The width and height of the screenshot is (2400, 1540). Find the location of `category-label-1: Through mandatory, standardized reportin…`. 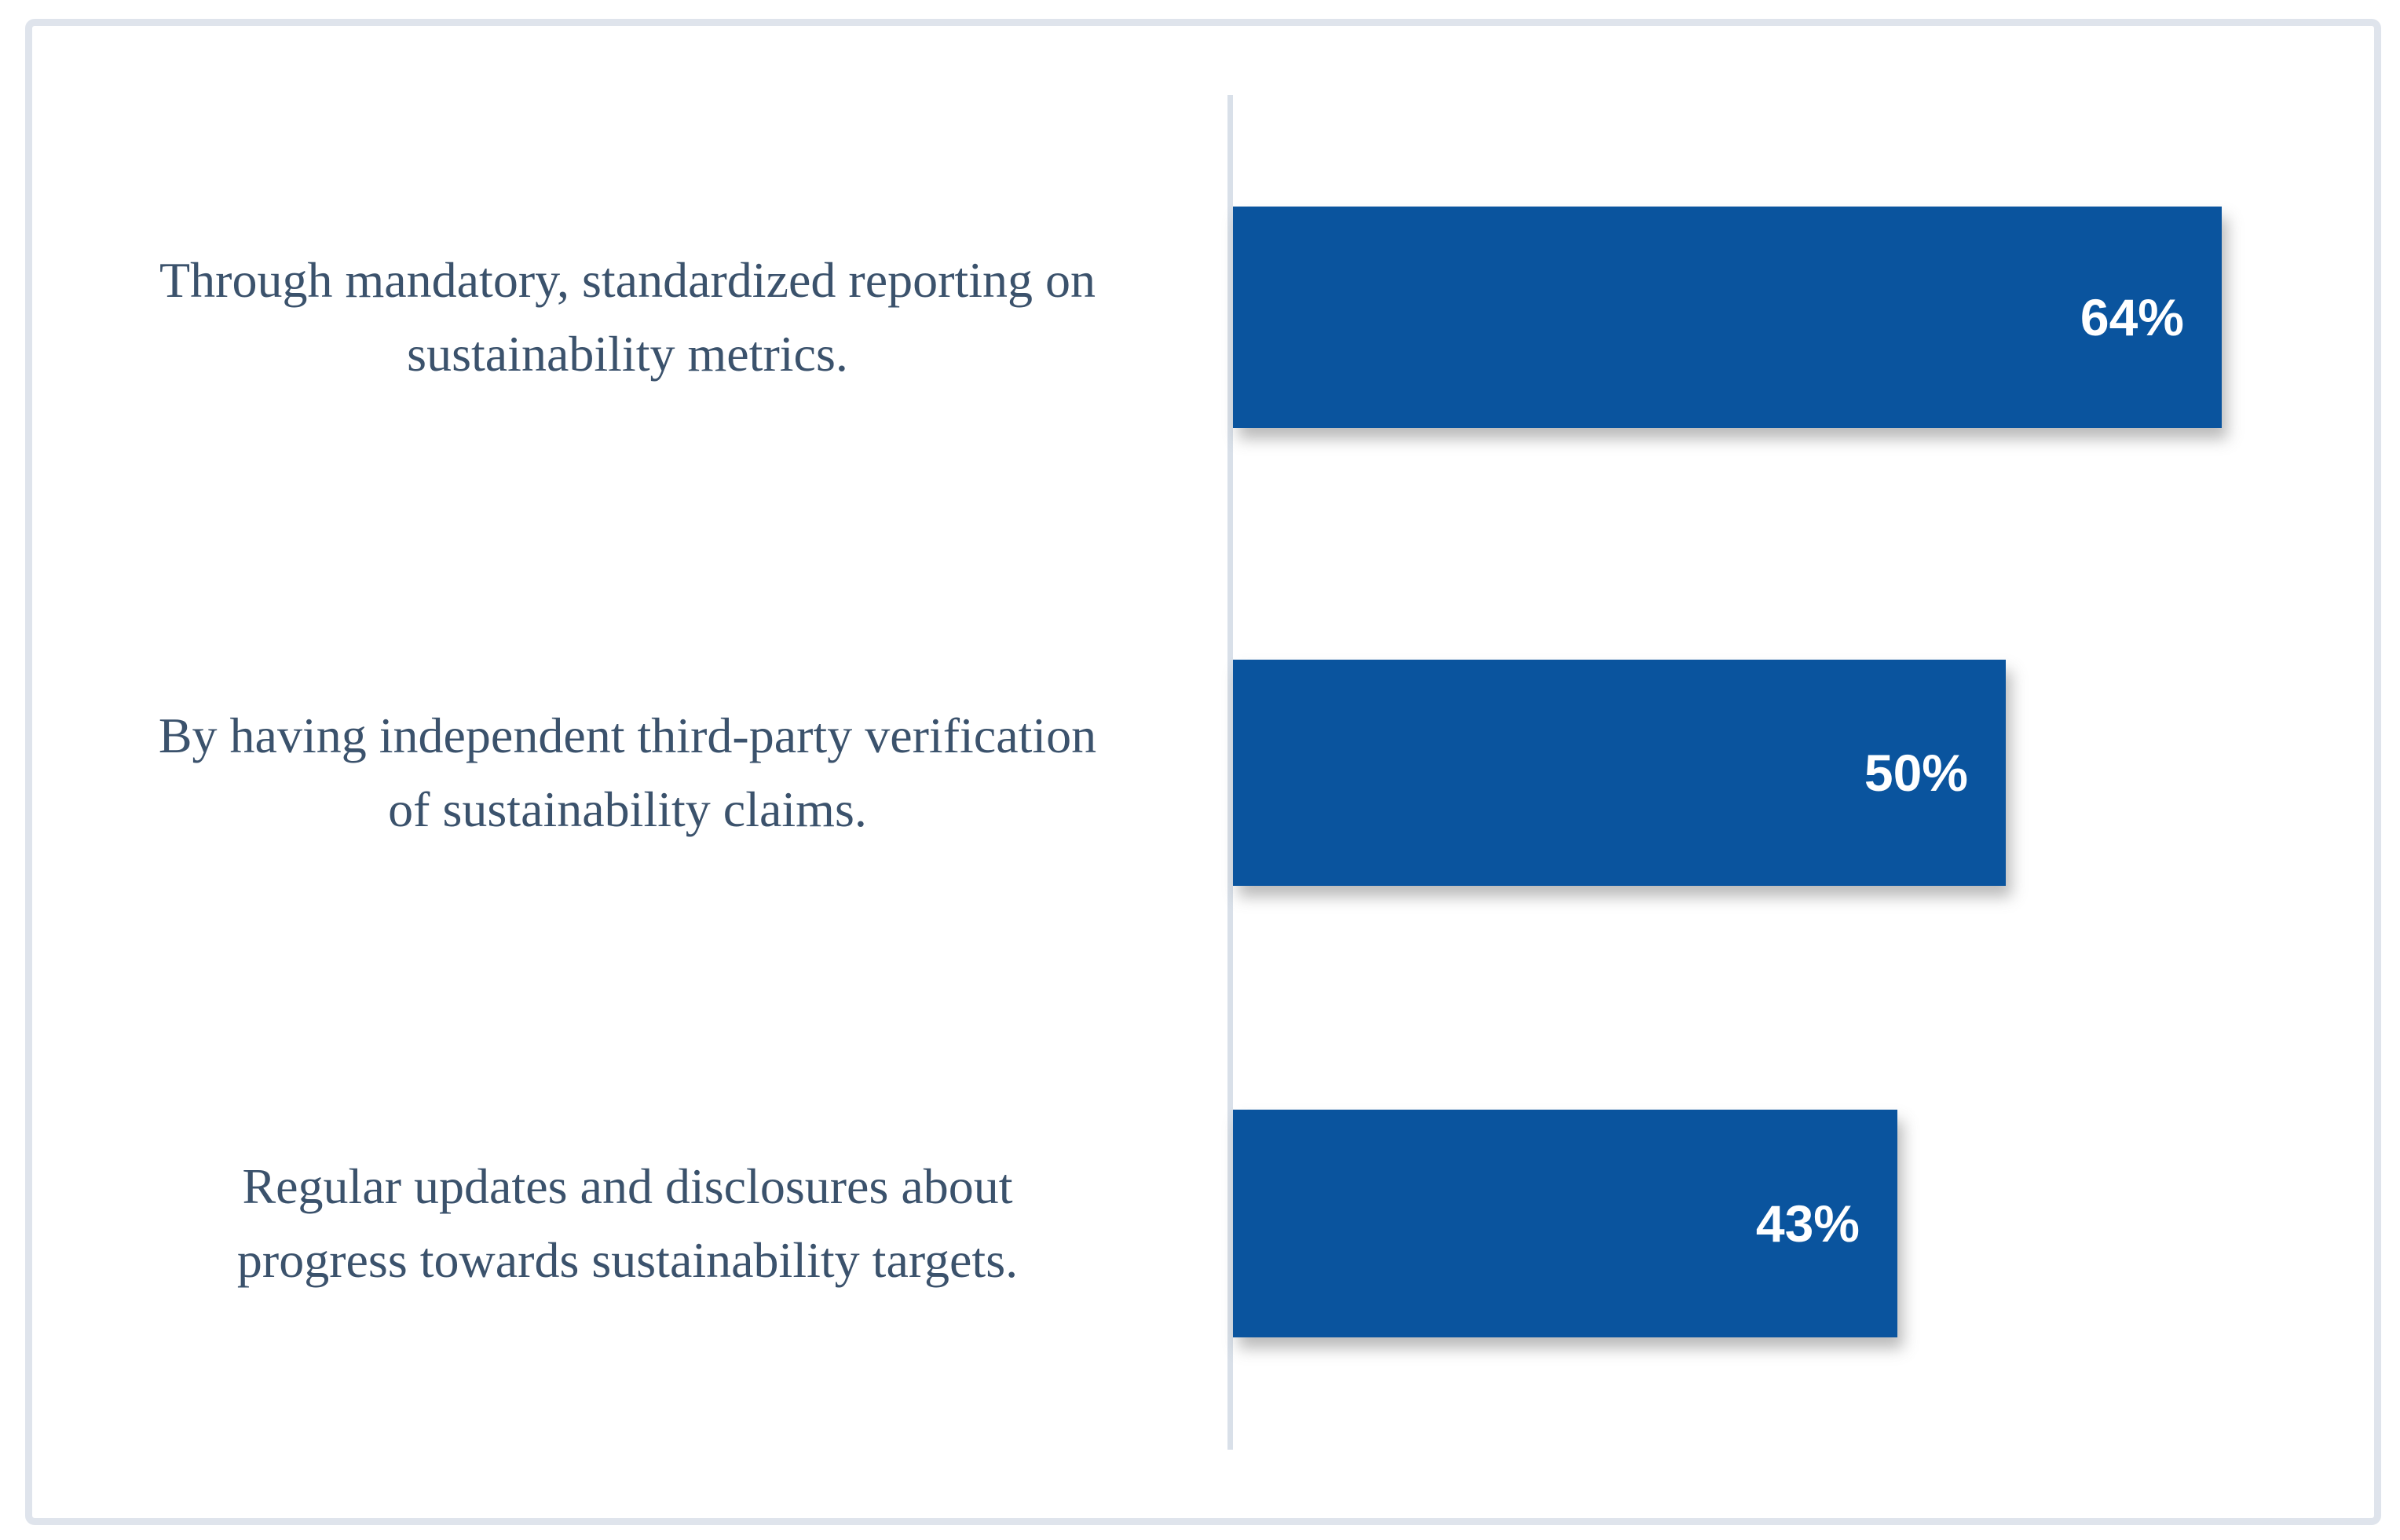

category-label-1: Through mandatory, standardized reportin… is located at coordinates (628, 317).